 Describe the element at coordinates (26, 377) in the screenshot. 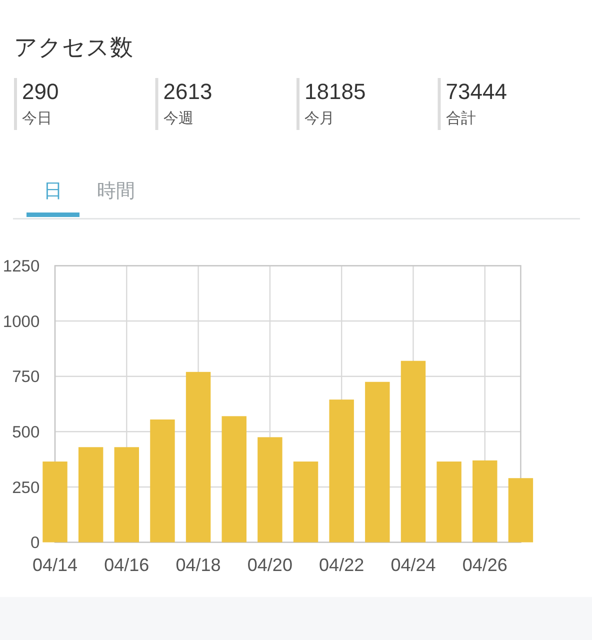

I see `y-tick-label: 750` at that location.